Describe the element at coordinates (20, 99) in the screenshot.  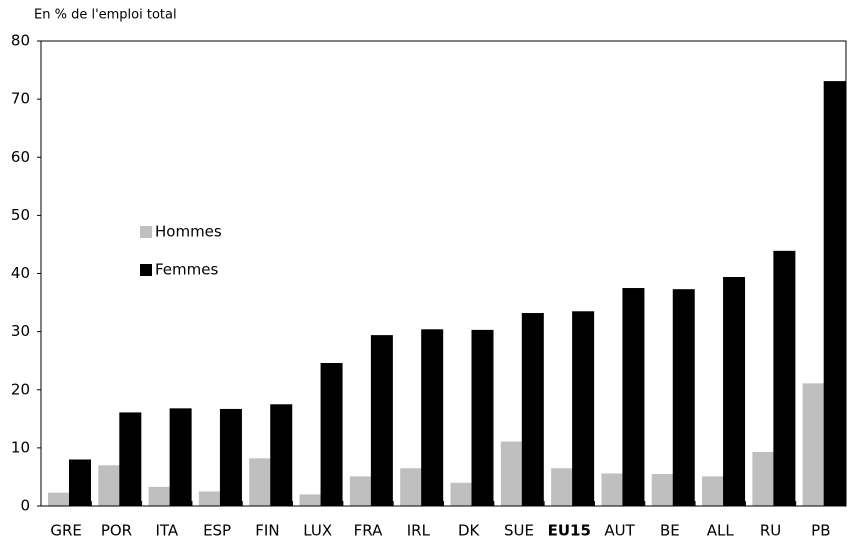
I see `y-tick-label: 70` at that location.